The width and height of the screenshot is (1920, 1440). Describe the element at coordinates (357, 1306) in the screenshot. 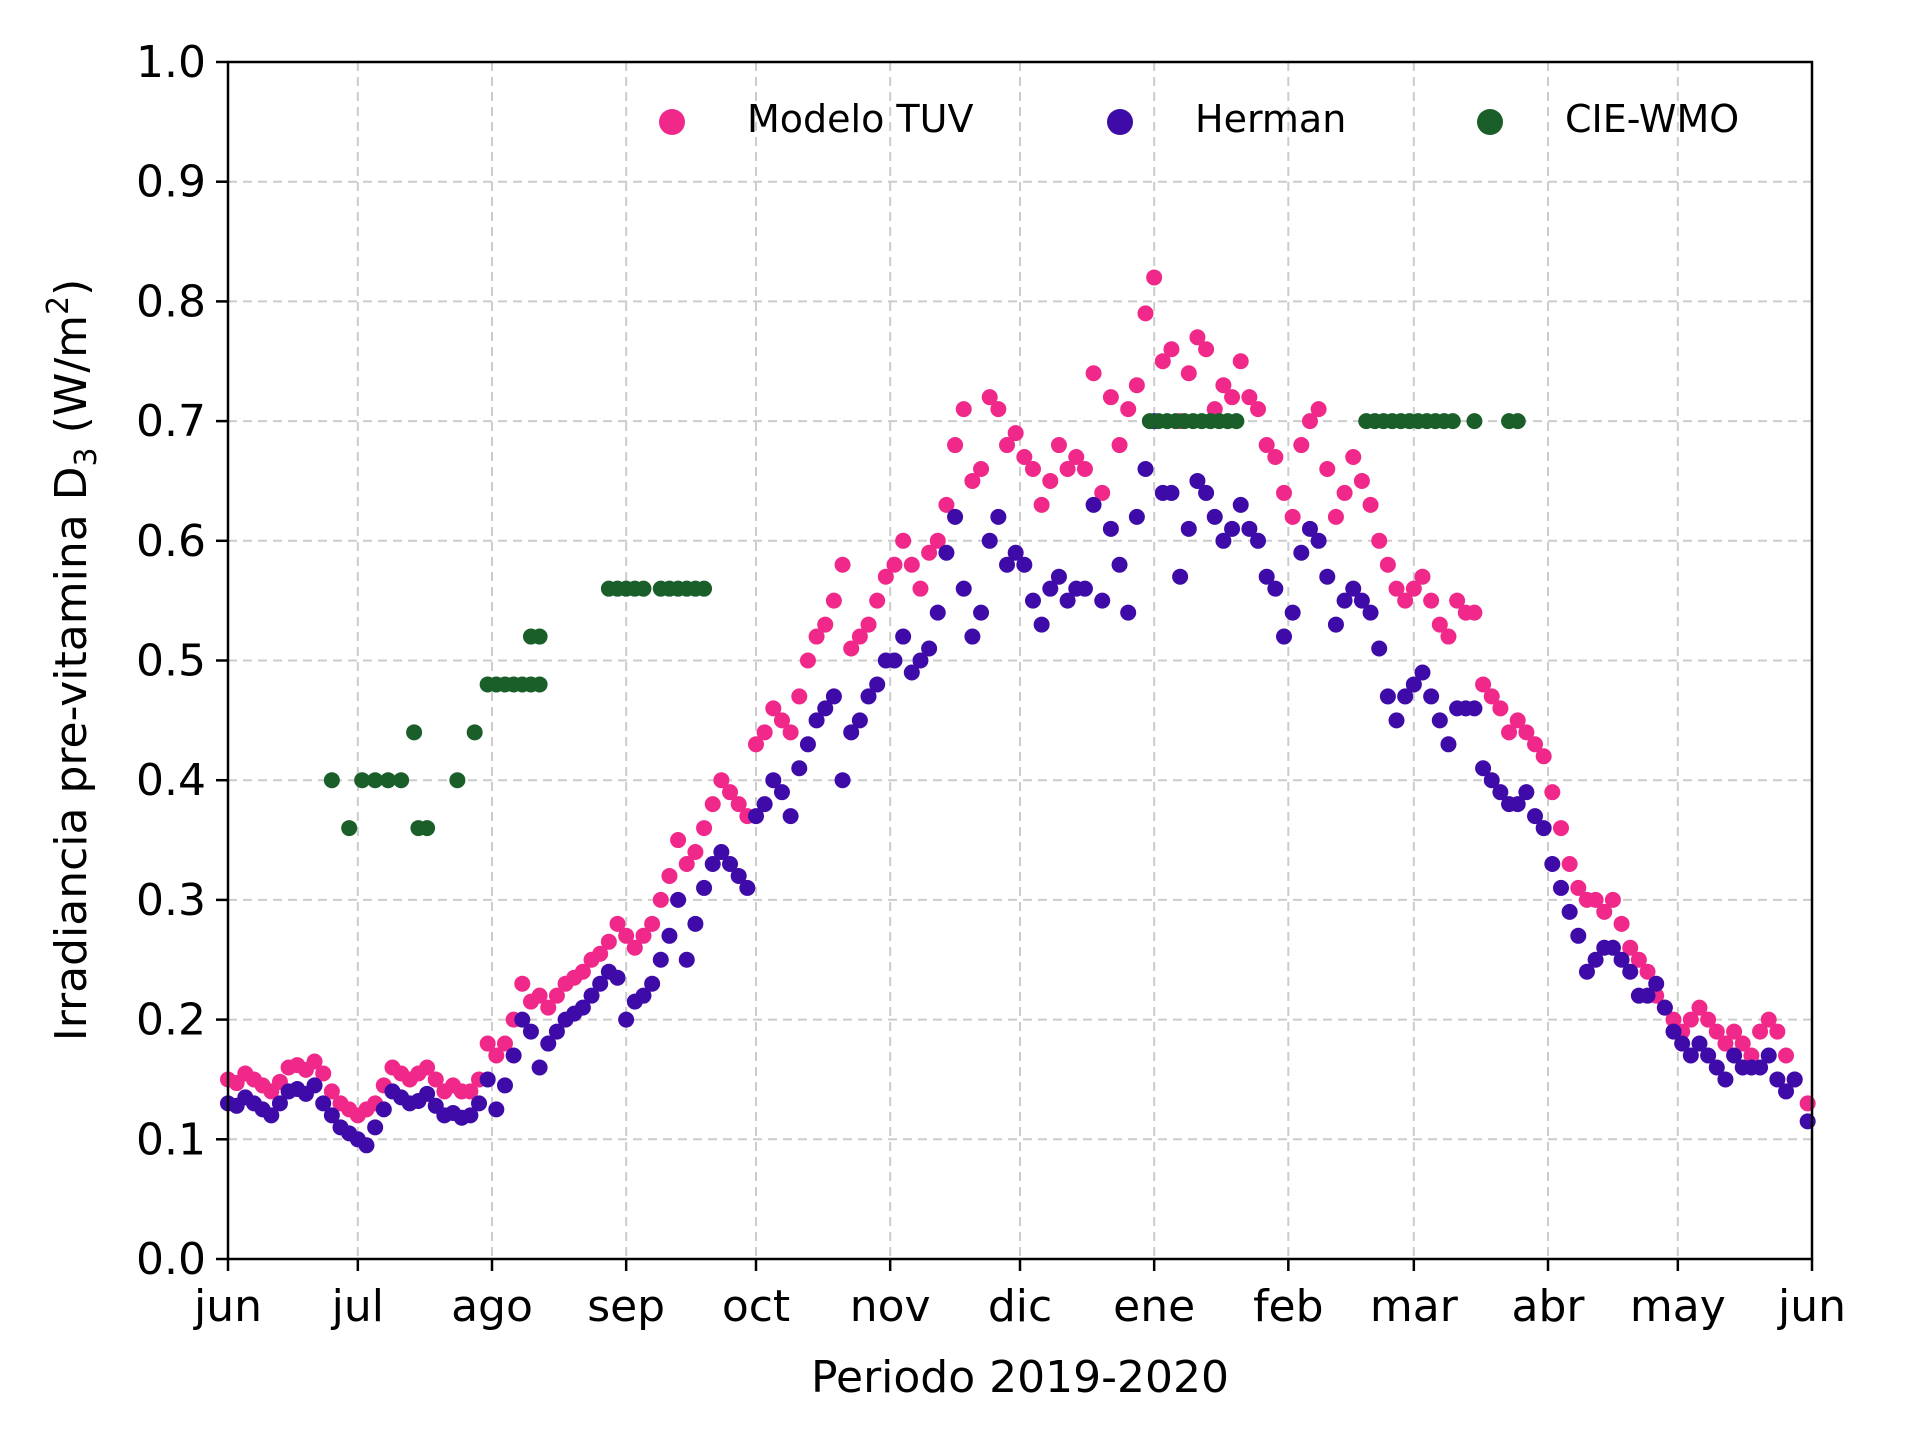

I see `x-tick-label: jul` at that location.